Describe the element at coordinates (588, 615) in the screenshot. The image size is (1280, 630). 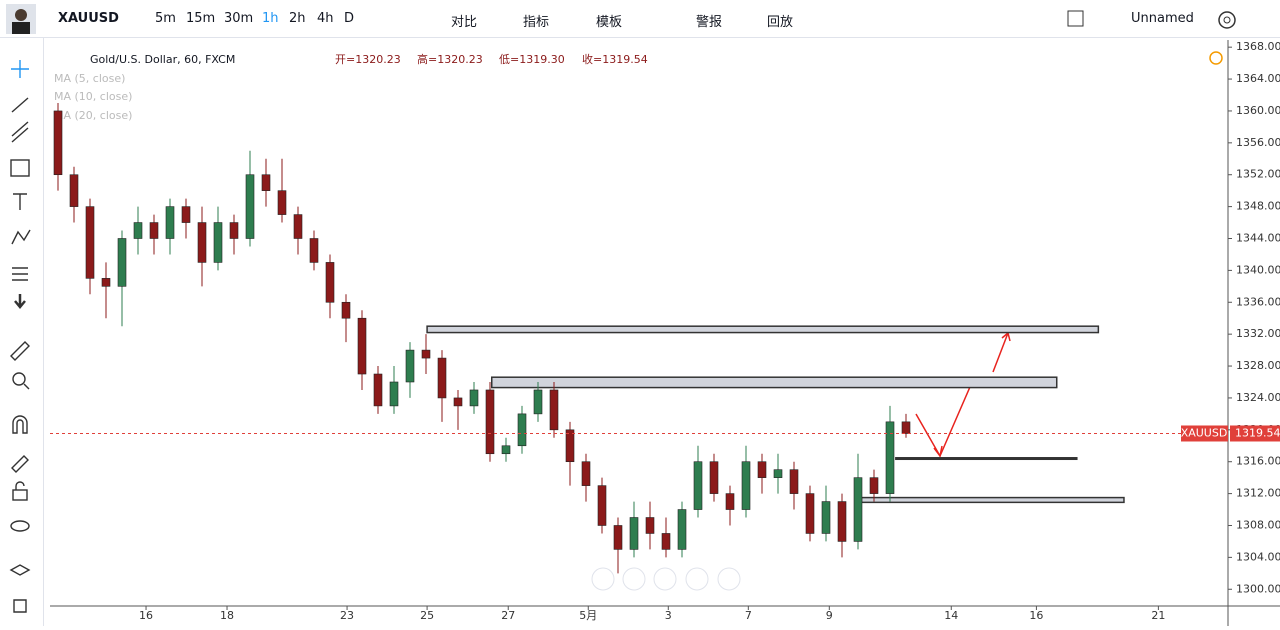
I see `x-tick-label: 5月` at that location.